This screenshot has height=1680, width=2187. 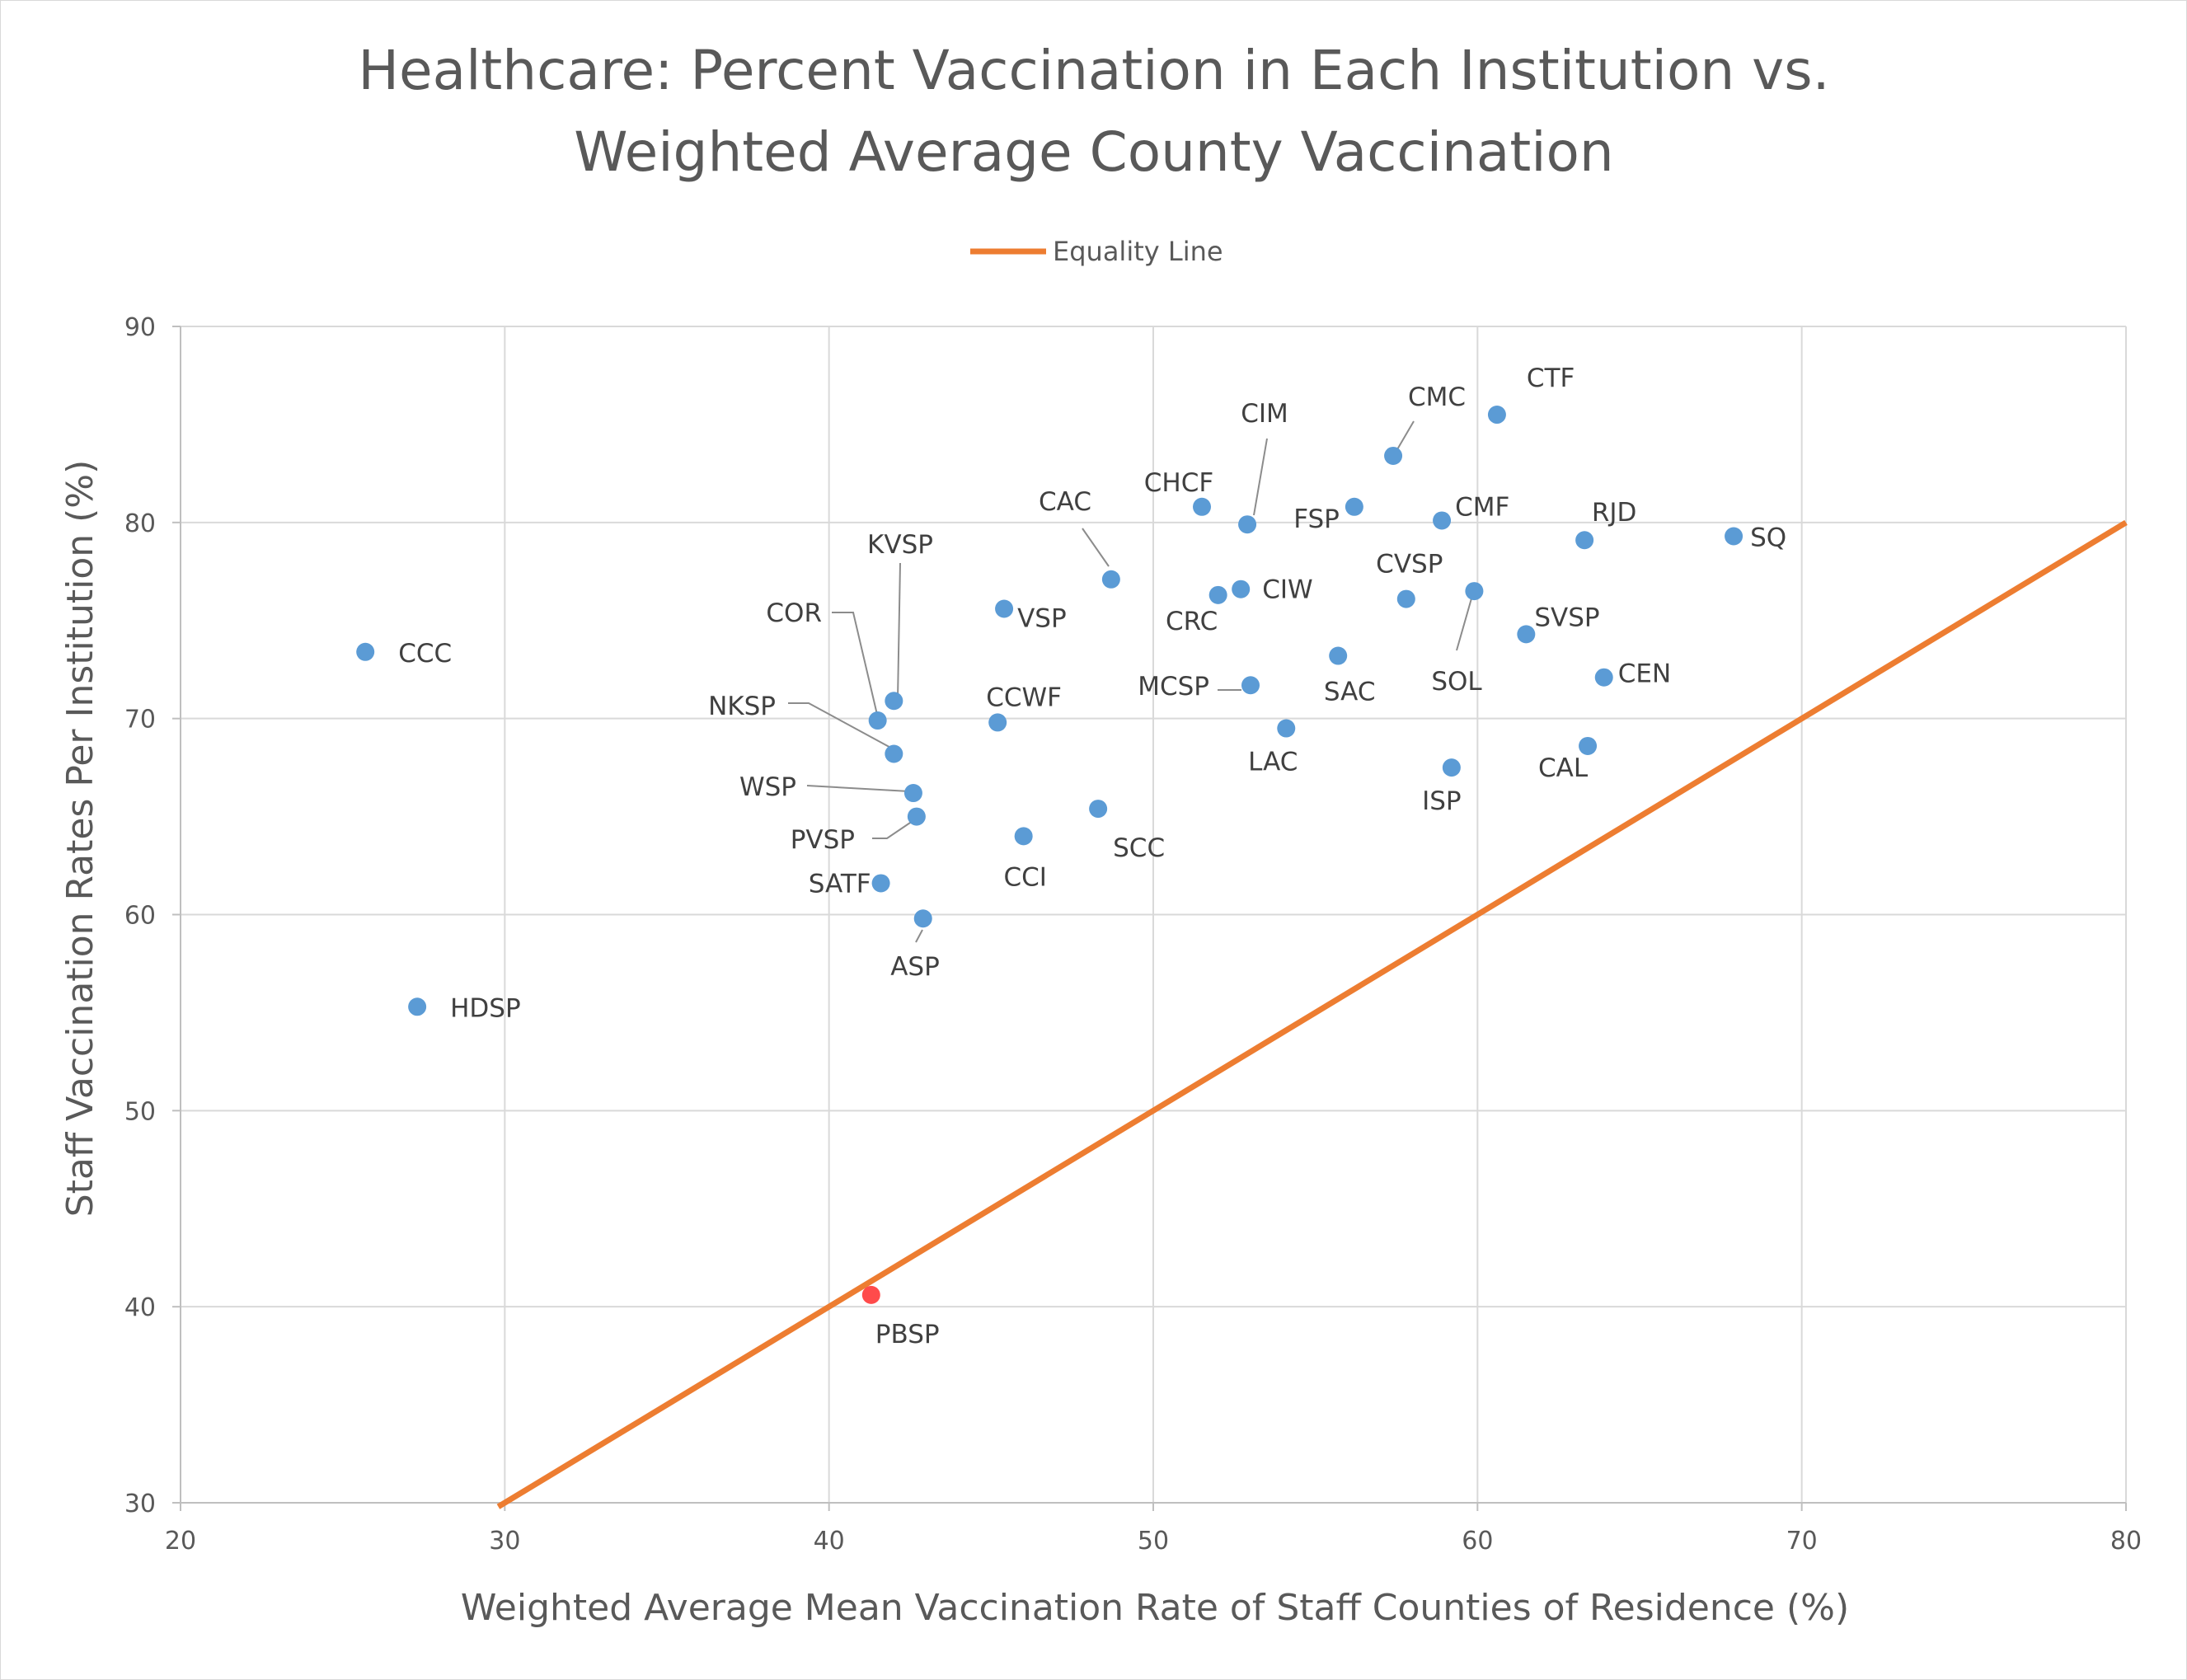 I want to click on data-point-nksp, so click(x=894, y=753).